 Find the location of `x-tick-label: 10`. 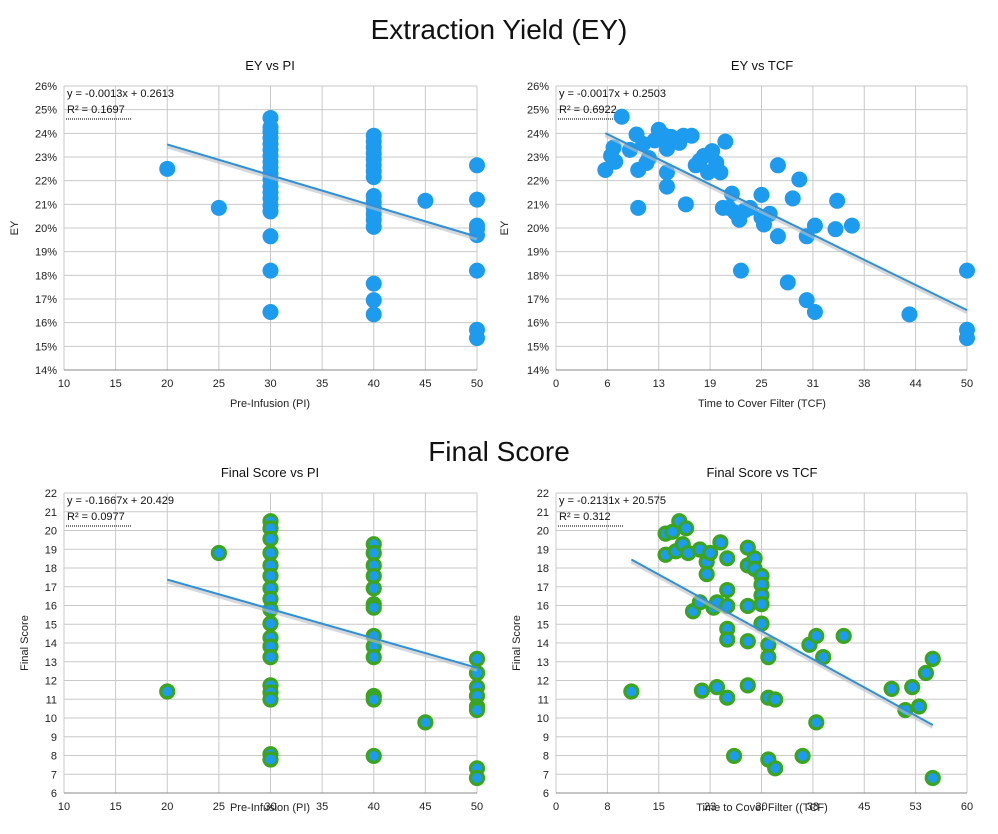

x-tick-label: 10 is located at coordinates (64, 807).